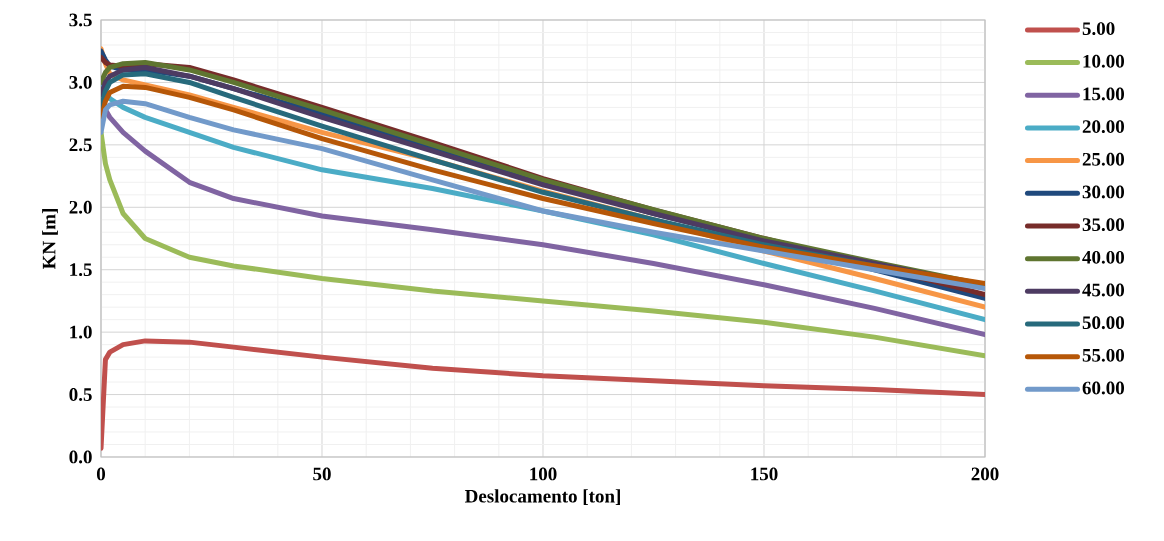 This screenshot has width=1164, height=541. Describe the element at coordinates (1103, 388) in the screenshot. I see `legend-label: 60.00` at that location.